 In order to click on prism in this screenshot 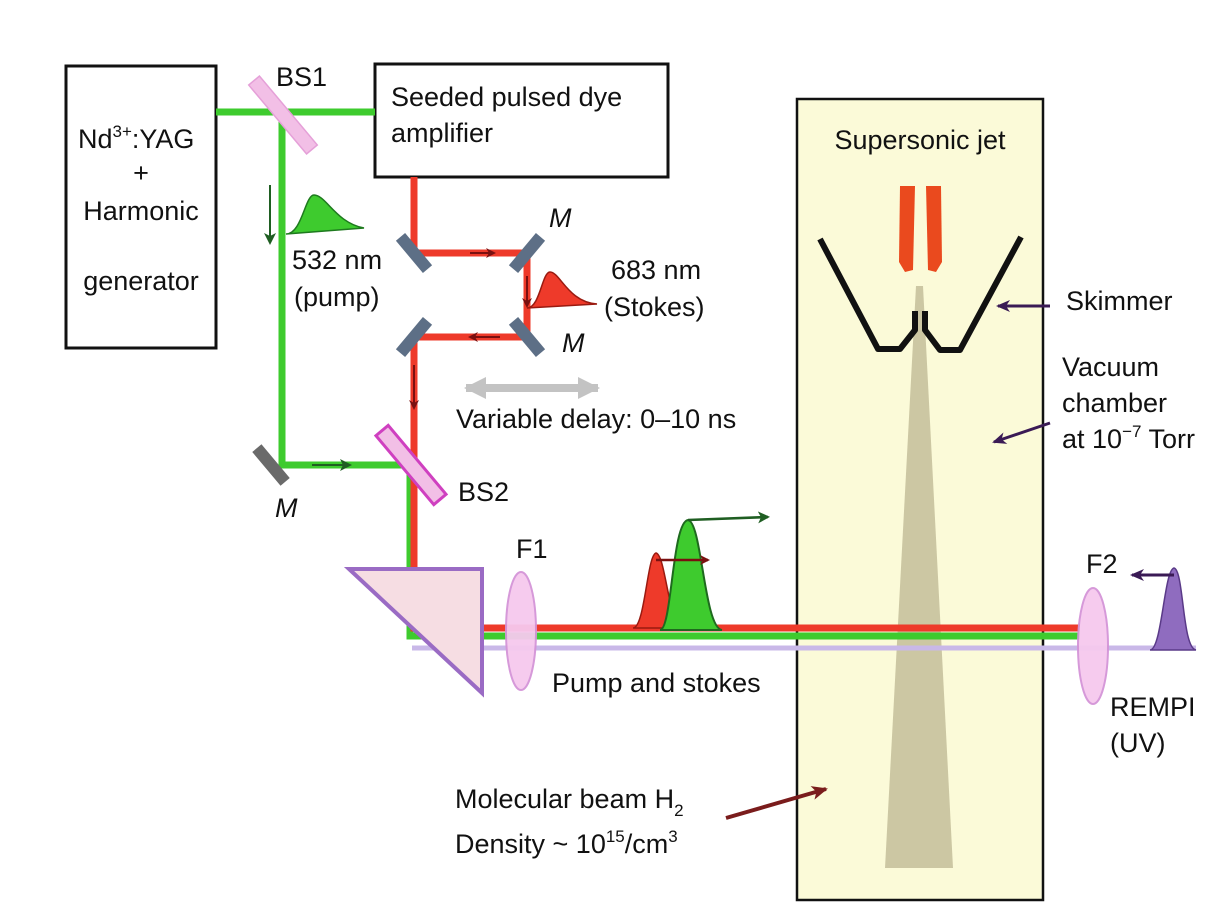, I will do `click(413, 632)`.